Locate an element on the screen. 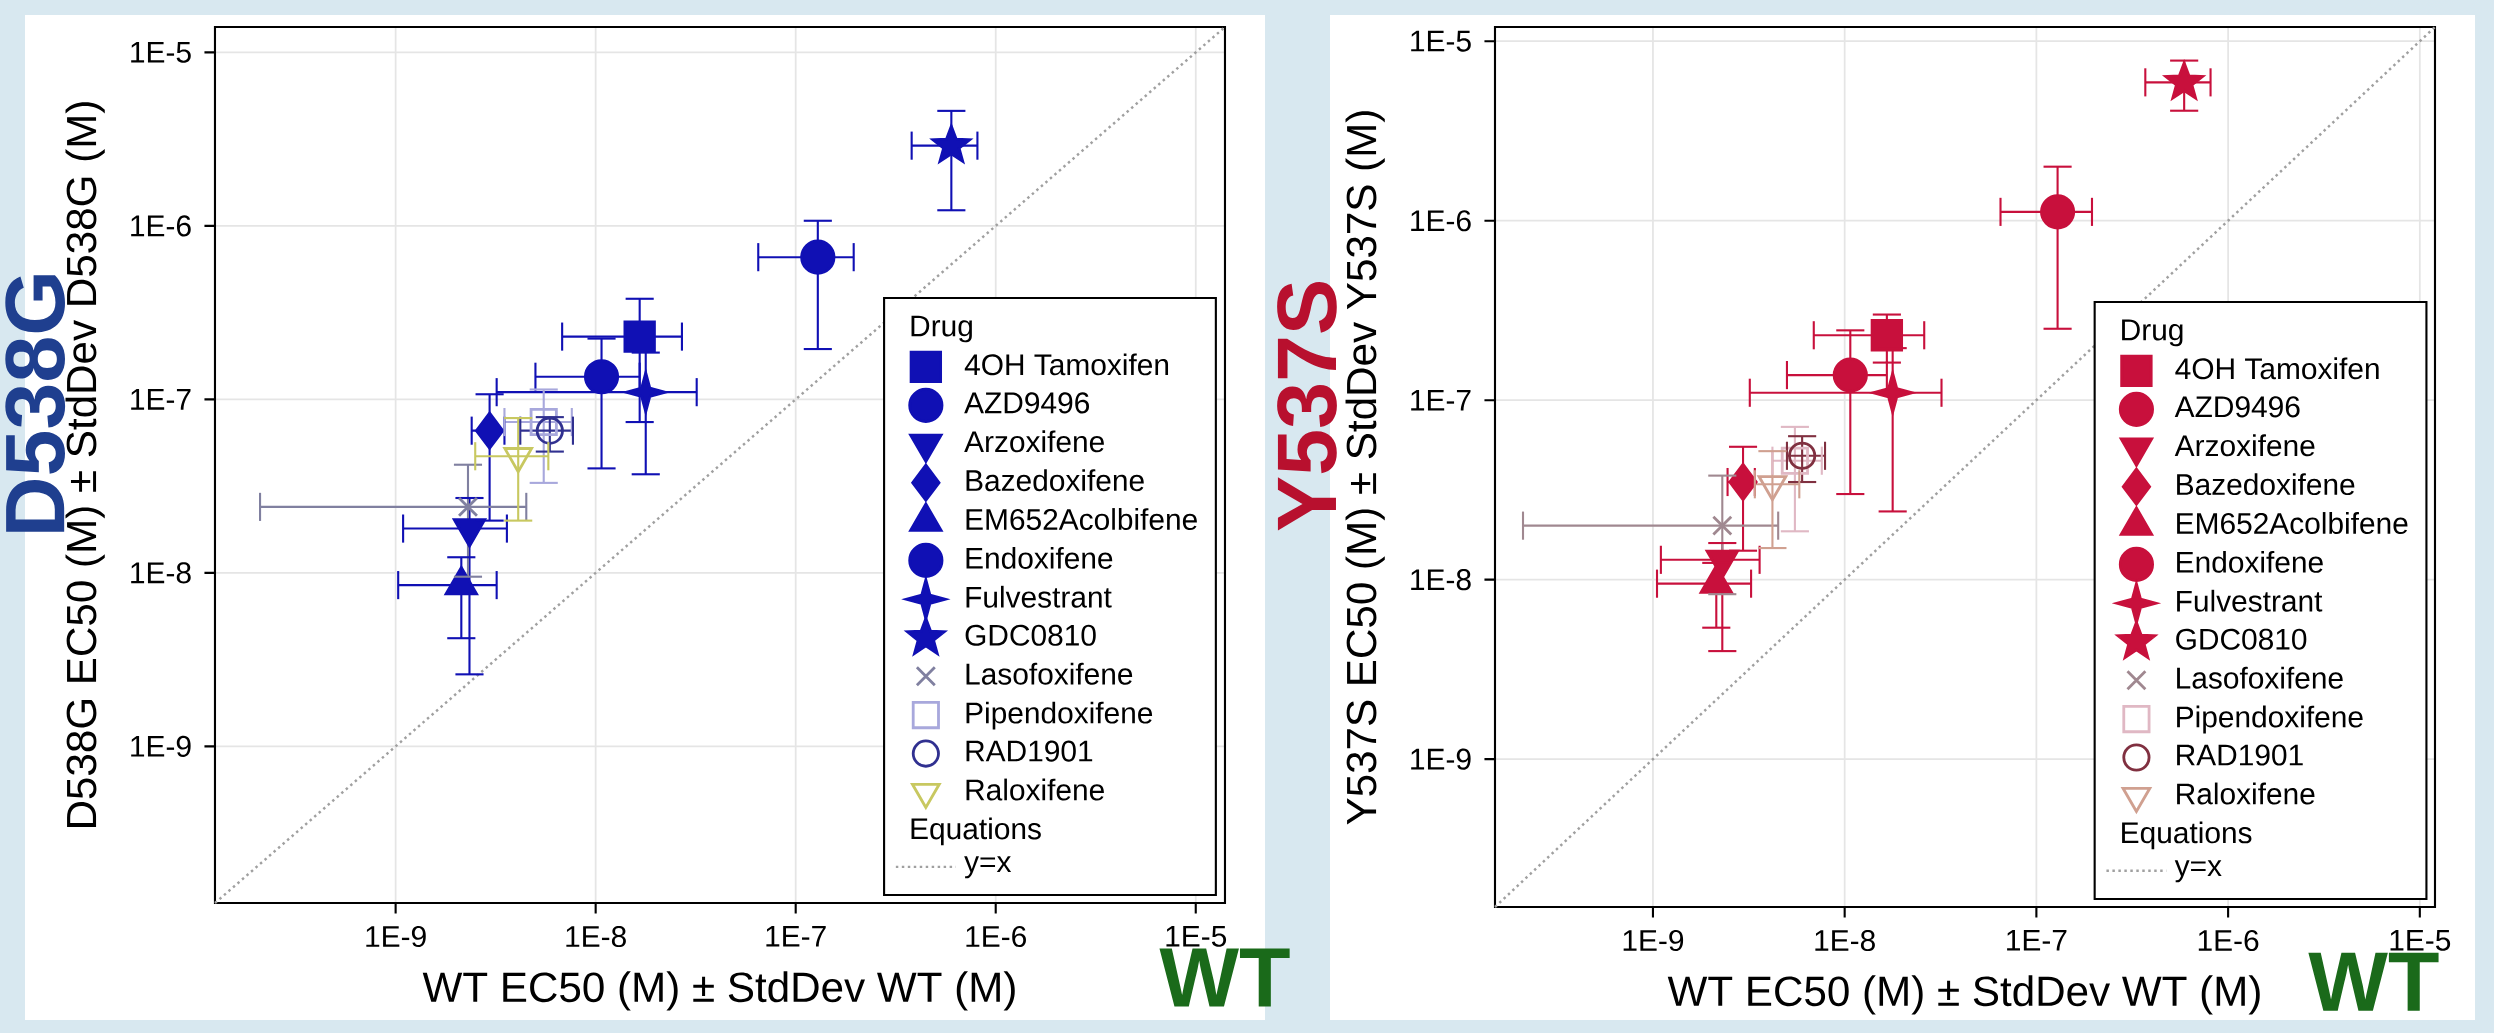 The width and height of the screenshot is (2494, 1033). text: Y537S is located at coordinates (1307, 406).